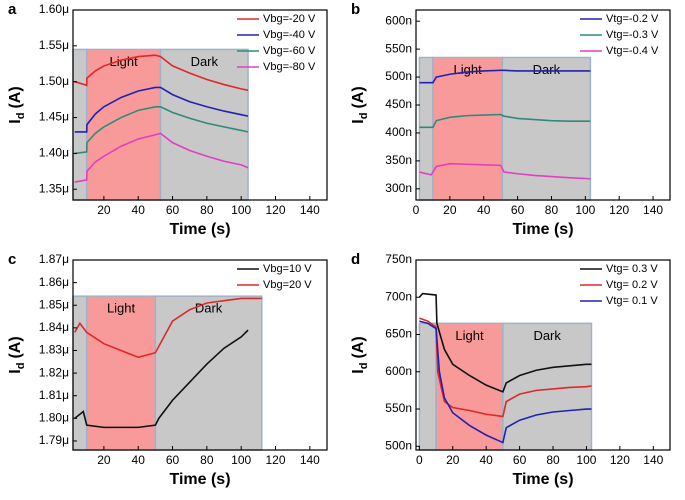 This screenshot has width=685, height=500. Describe the element at coordinates (632, 285) in the screenshot. I see `legend-label: Vtg= 0.2 V` at that location.